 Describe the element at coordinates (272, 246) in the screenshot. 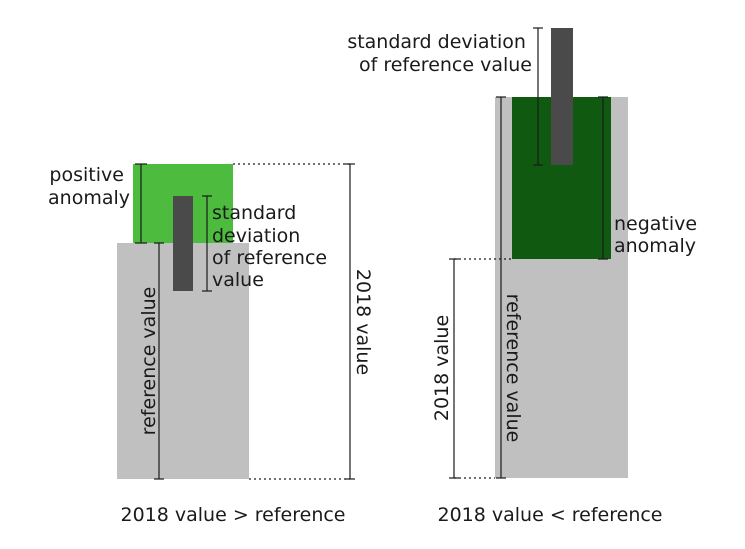

I see `left-std-dev-label: standard deviation of reference value` at that location.